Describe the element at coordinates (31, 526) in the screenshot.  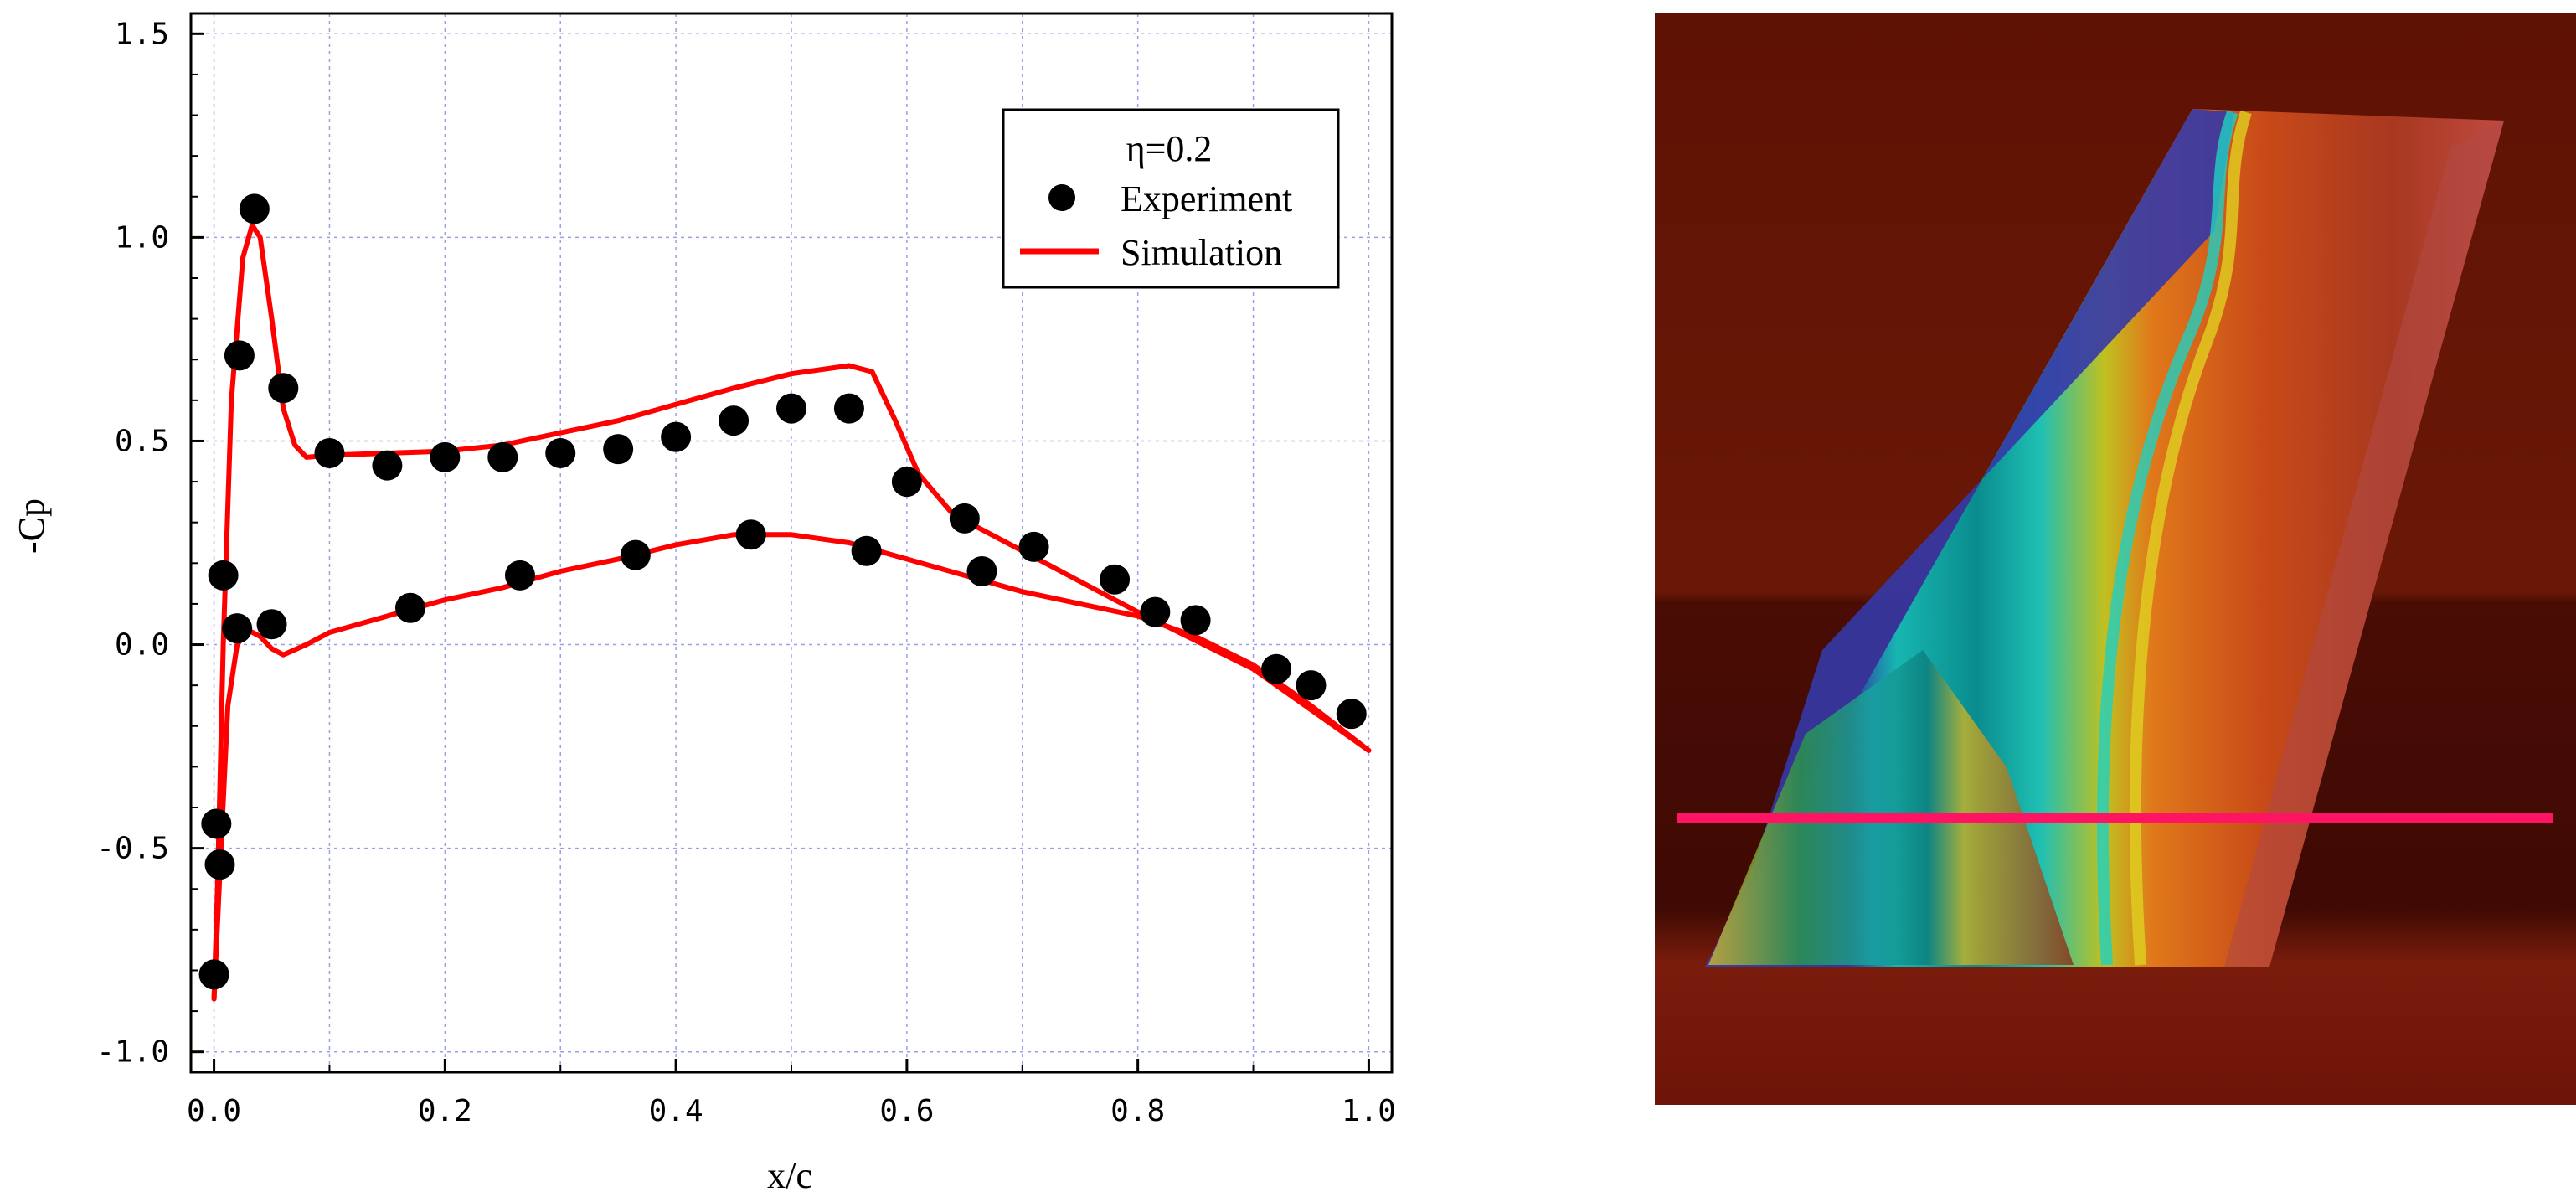
I see `y-axis-label: -Cp` at that location.